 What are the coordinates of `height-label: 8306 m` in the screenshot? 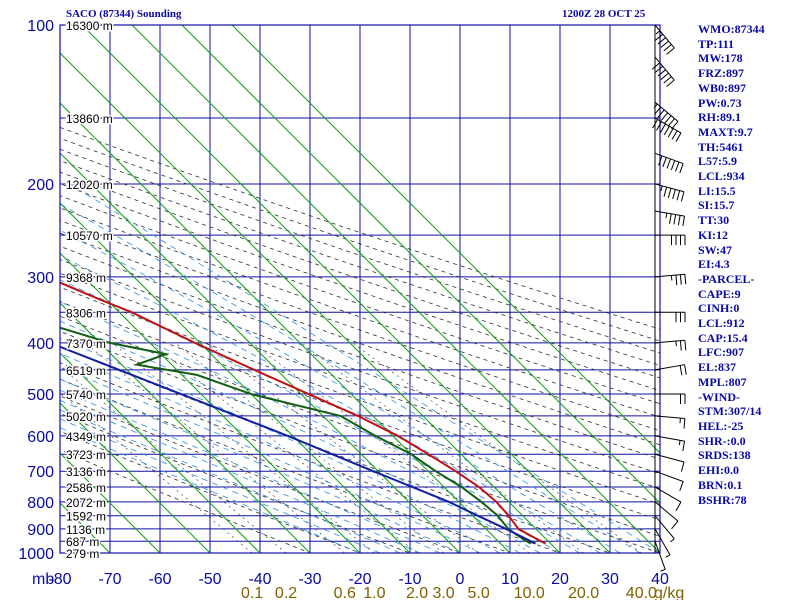 It's located at (86, 313).